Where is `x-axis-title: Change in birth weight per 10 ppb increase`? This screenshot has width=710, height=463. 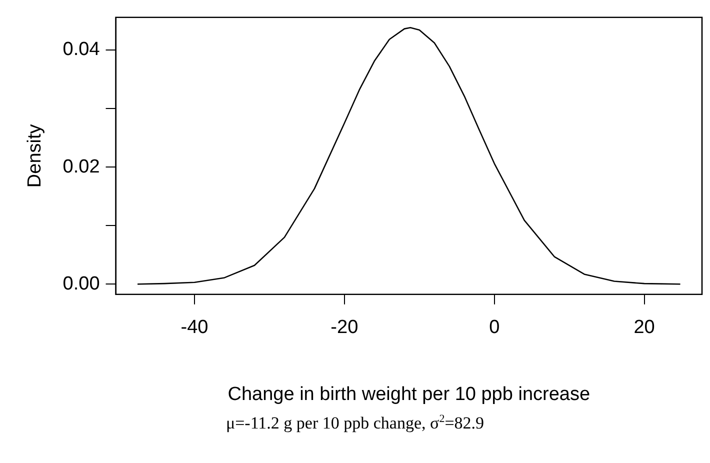 x-axis-title: Change in birth weight per 10 ppb increase is located at coordinates (409, 394).